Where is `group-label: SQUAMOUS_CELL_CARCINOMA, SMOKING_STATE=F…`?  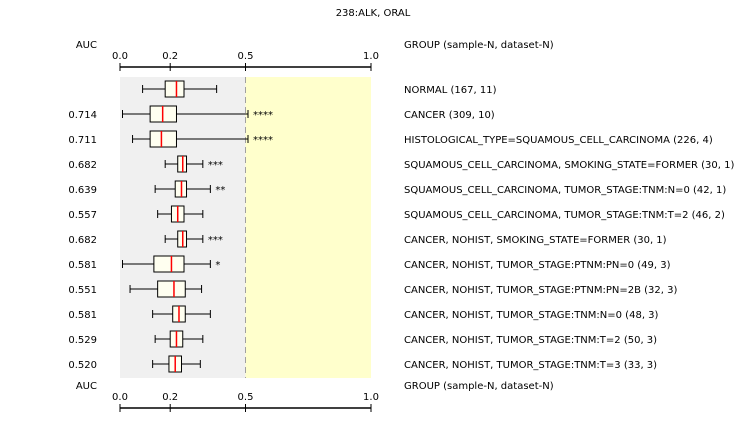 group-label: SQUAMOUS_CELL_CARCINOMA, SMOKING_STATE=F… is located at coordinates (569, 165).